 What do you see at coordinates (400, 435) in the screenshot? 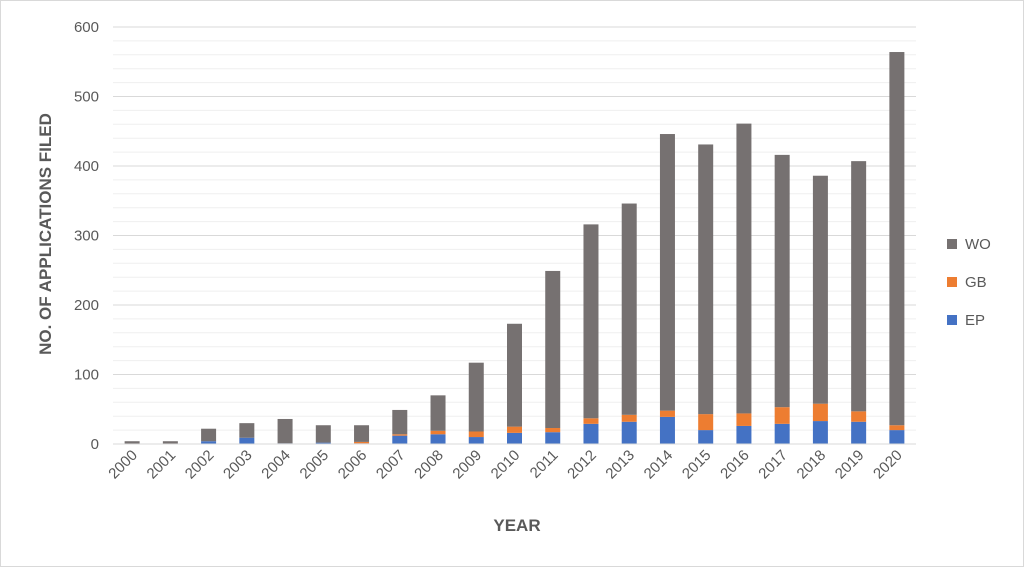
I see `bar-gb-2007` at bounding box center [400, 435].